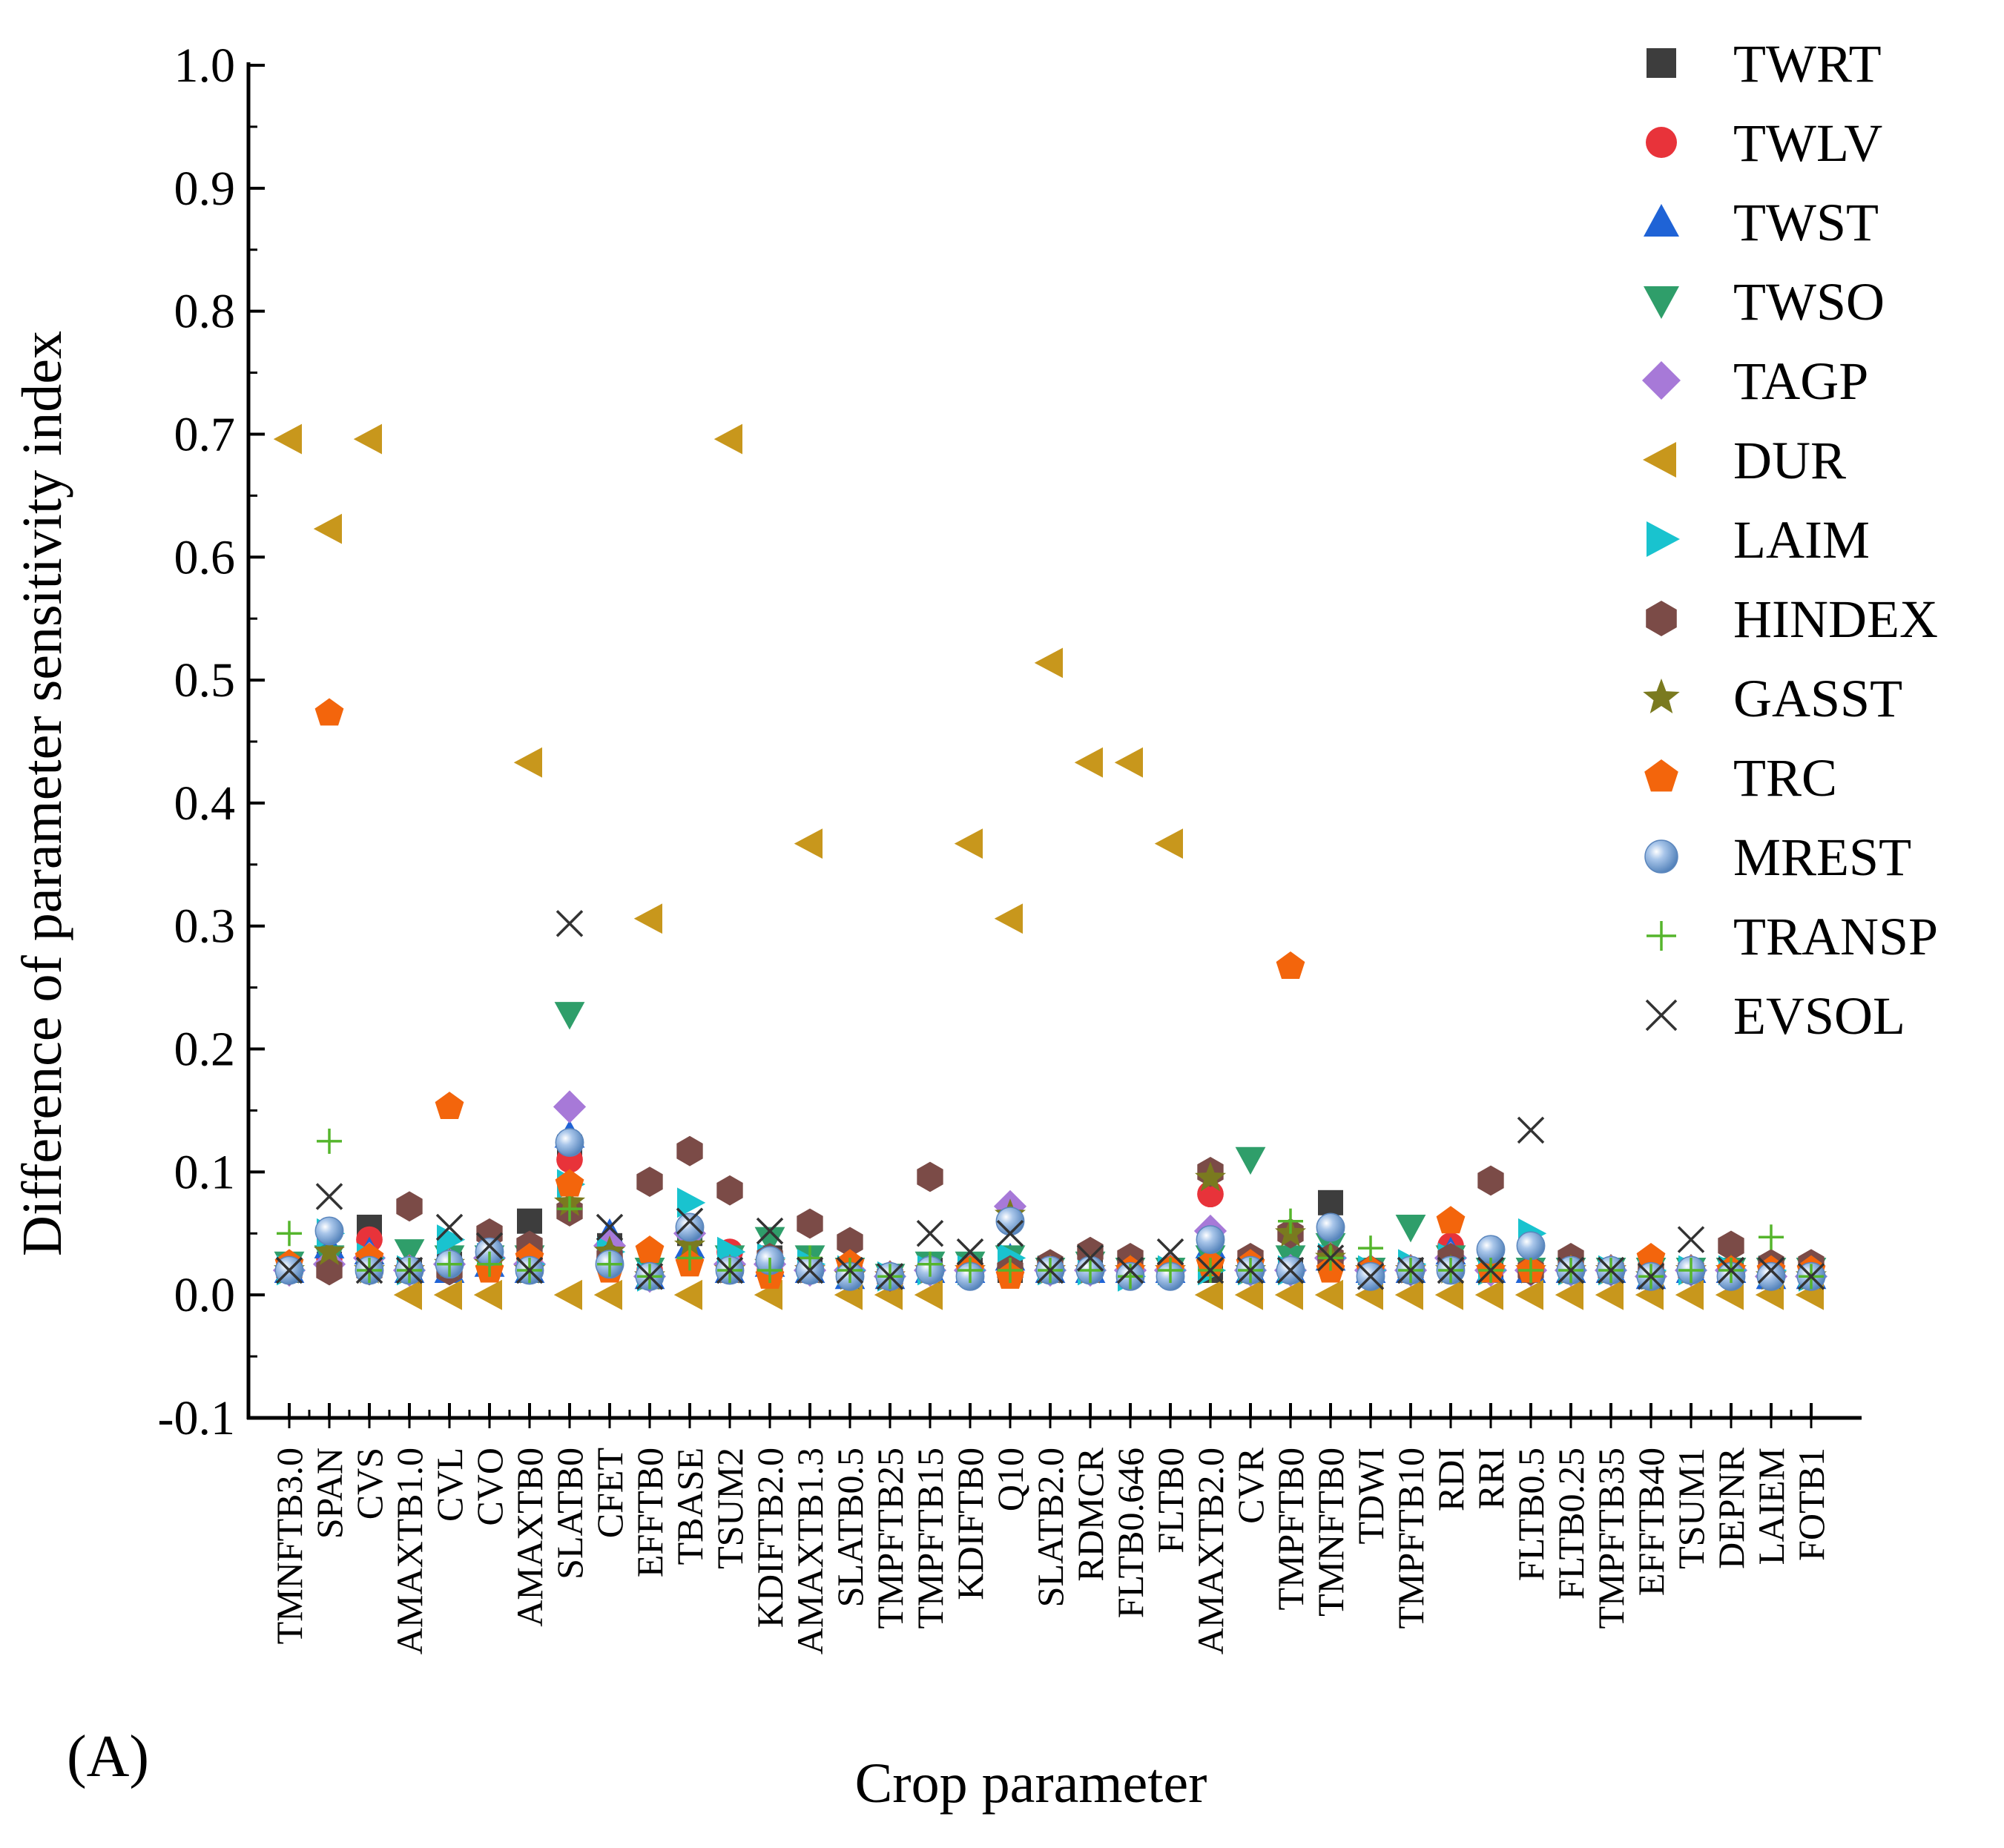  Describe the element at coordinates (1819, 1016) in the screenshot. I see `legend-label: EVSOL` at that location.